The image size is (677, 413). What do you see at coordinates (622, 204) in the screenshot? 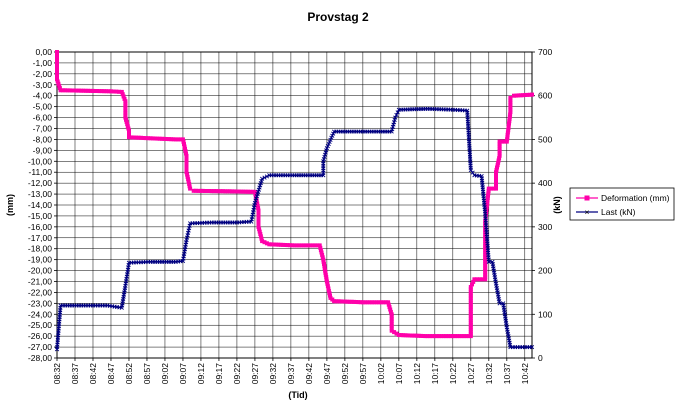
I see `legend-box` at bounding box center [622, 204].